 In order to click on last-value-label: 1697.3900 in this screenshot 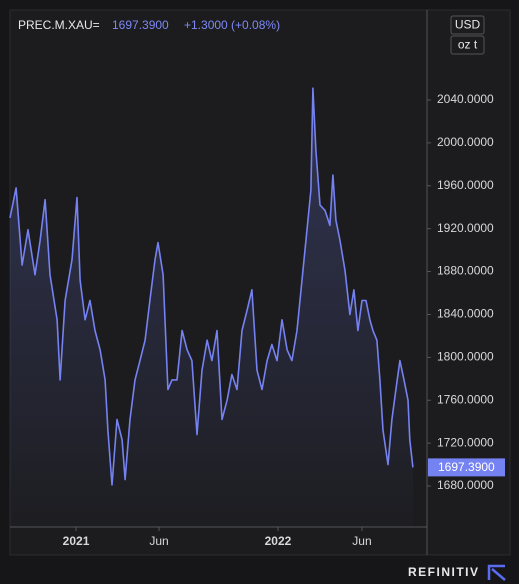, I will do `click(466, 467)`.